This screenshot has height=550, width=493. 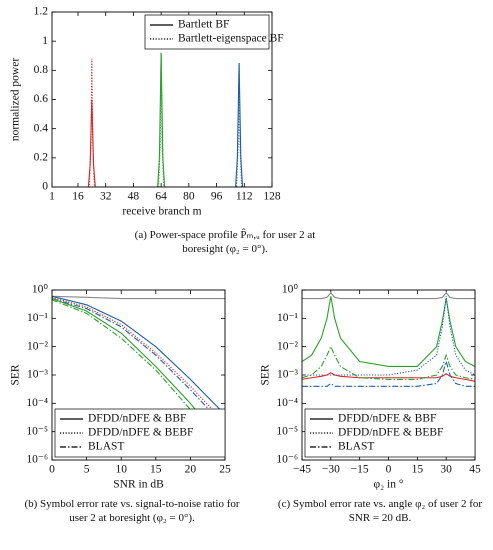 I want to click on x-tick-label: 45, so click(x=475, y=470).